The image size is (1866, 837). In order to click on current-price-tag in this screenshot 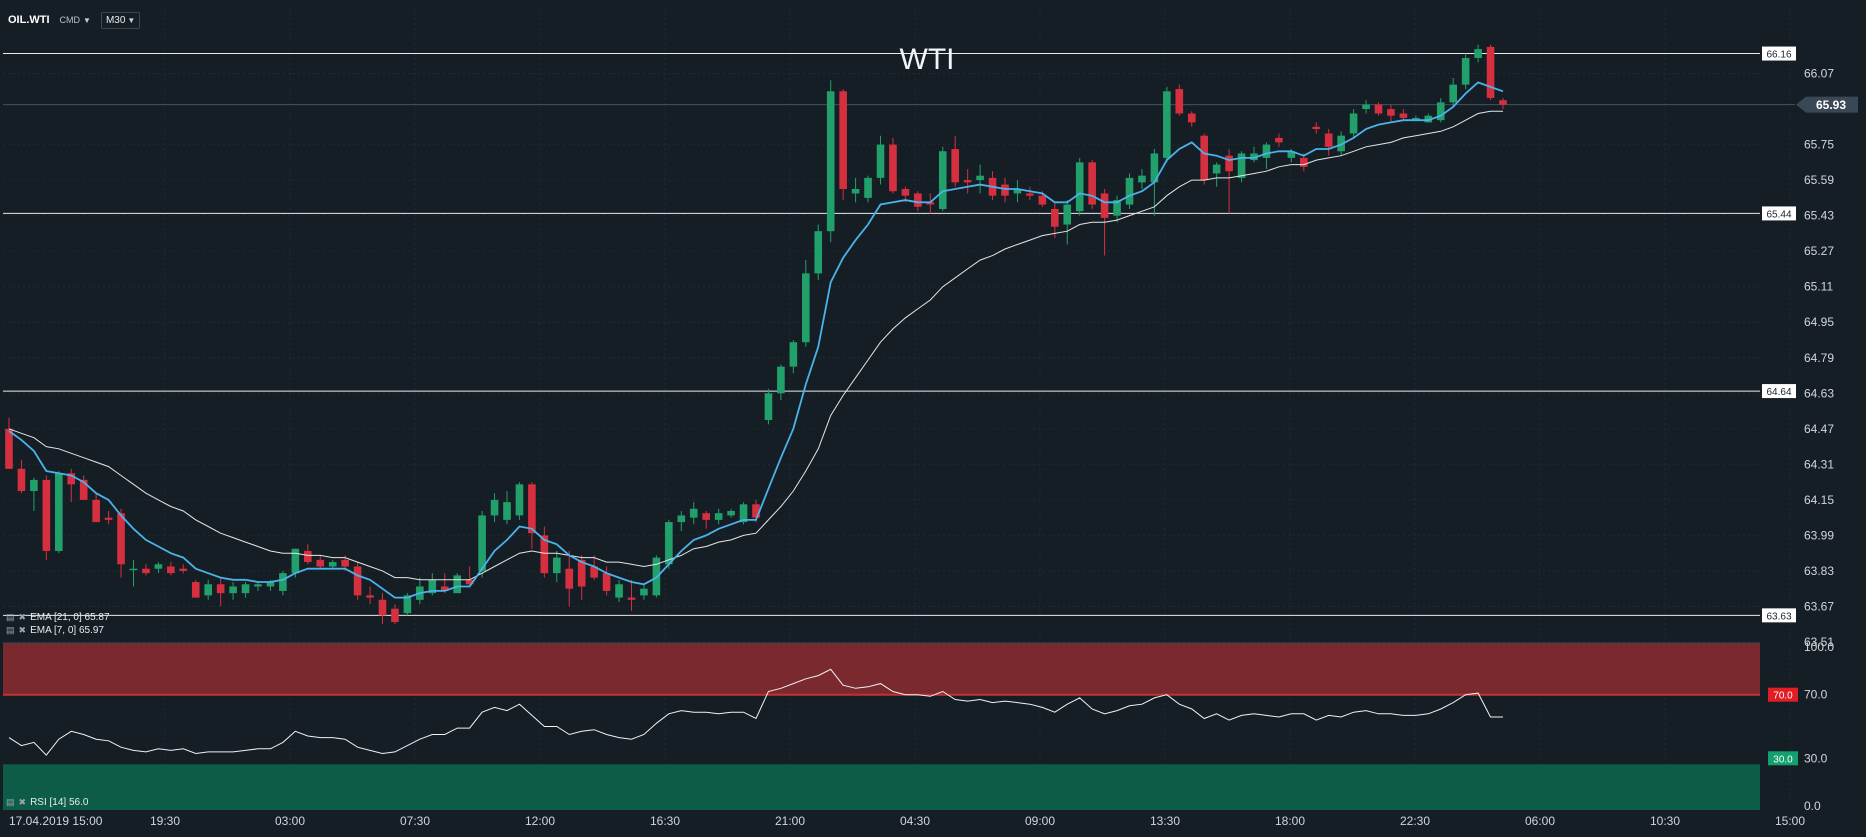, I will do `click(1827, 104)`.